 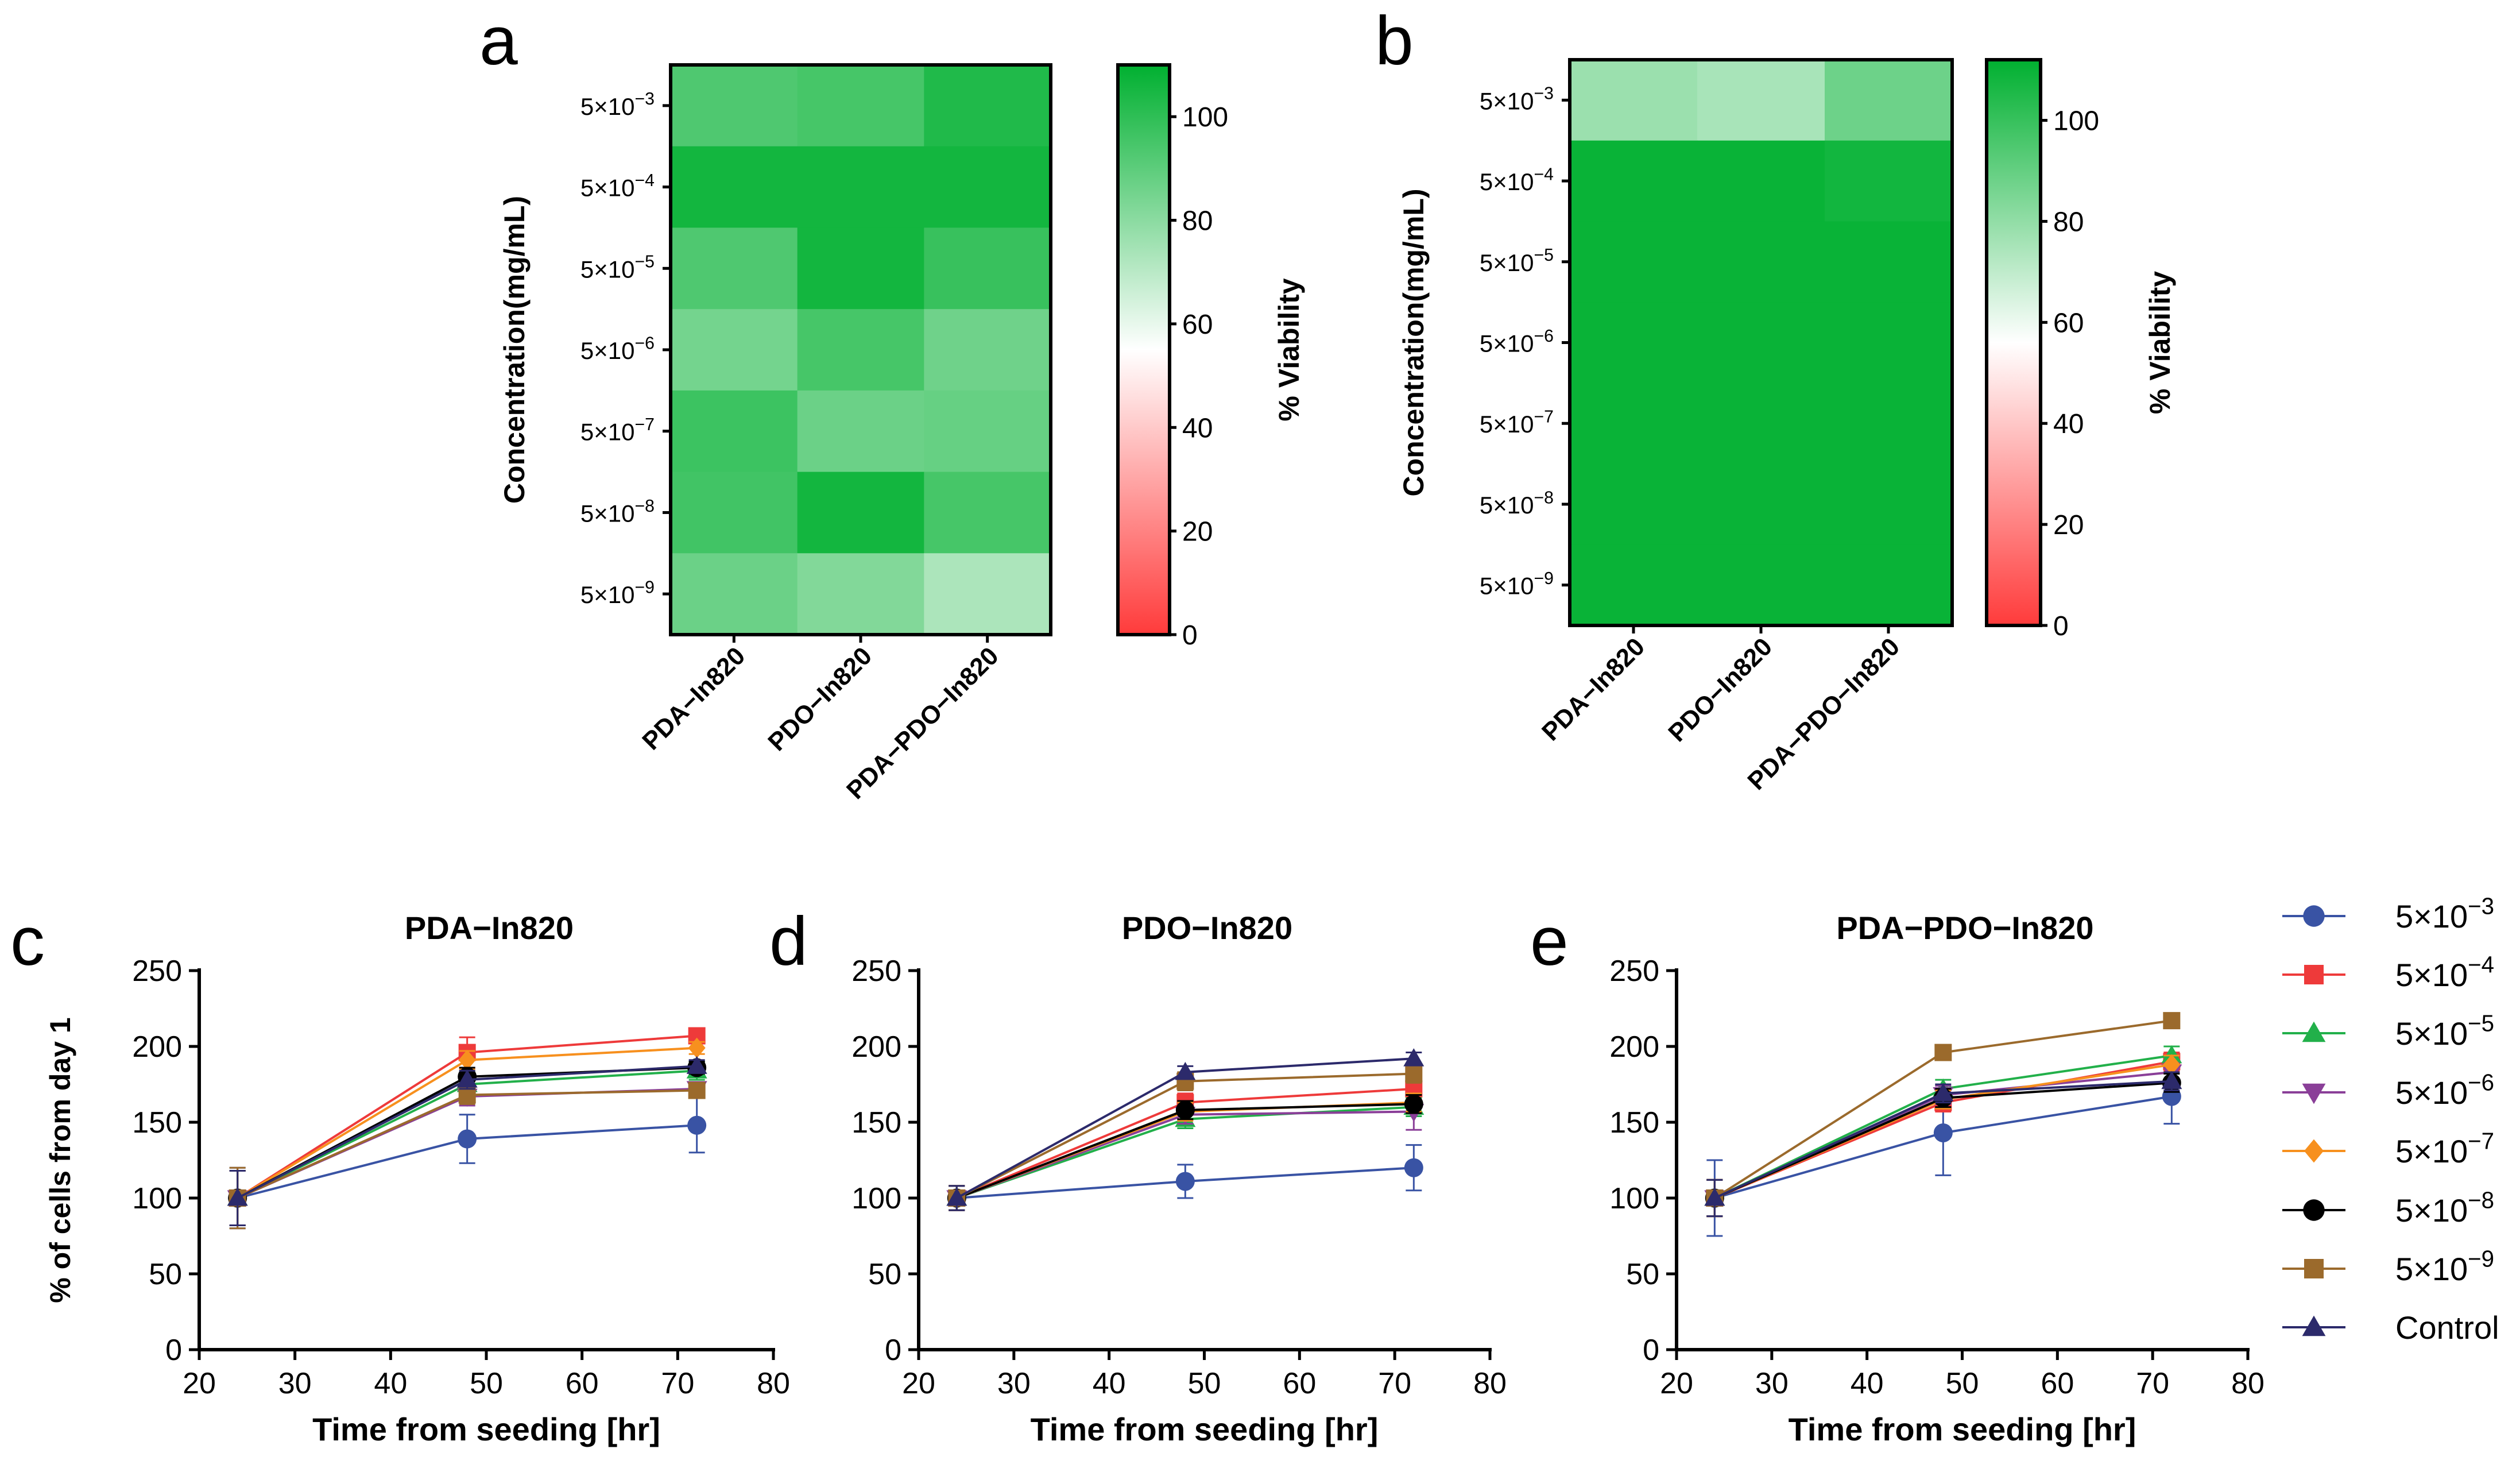 I want to click on heatmap-ylabel: Concentration(mg/mL), so click(x=514, y=350).